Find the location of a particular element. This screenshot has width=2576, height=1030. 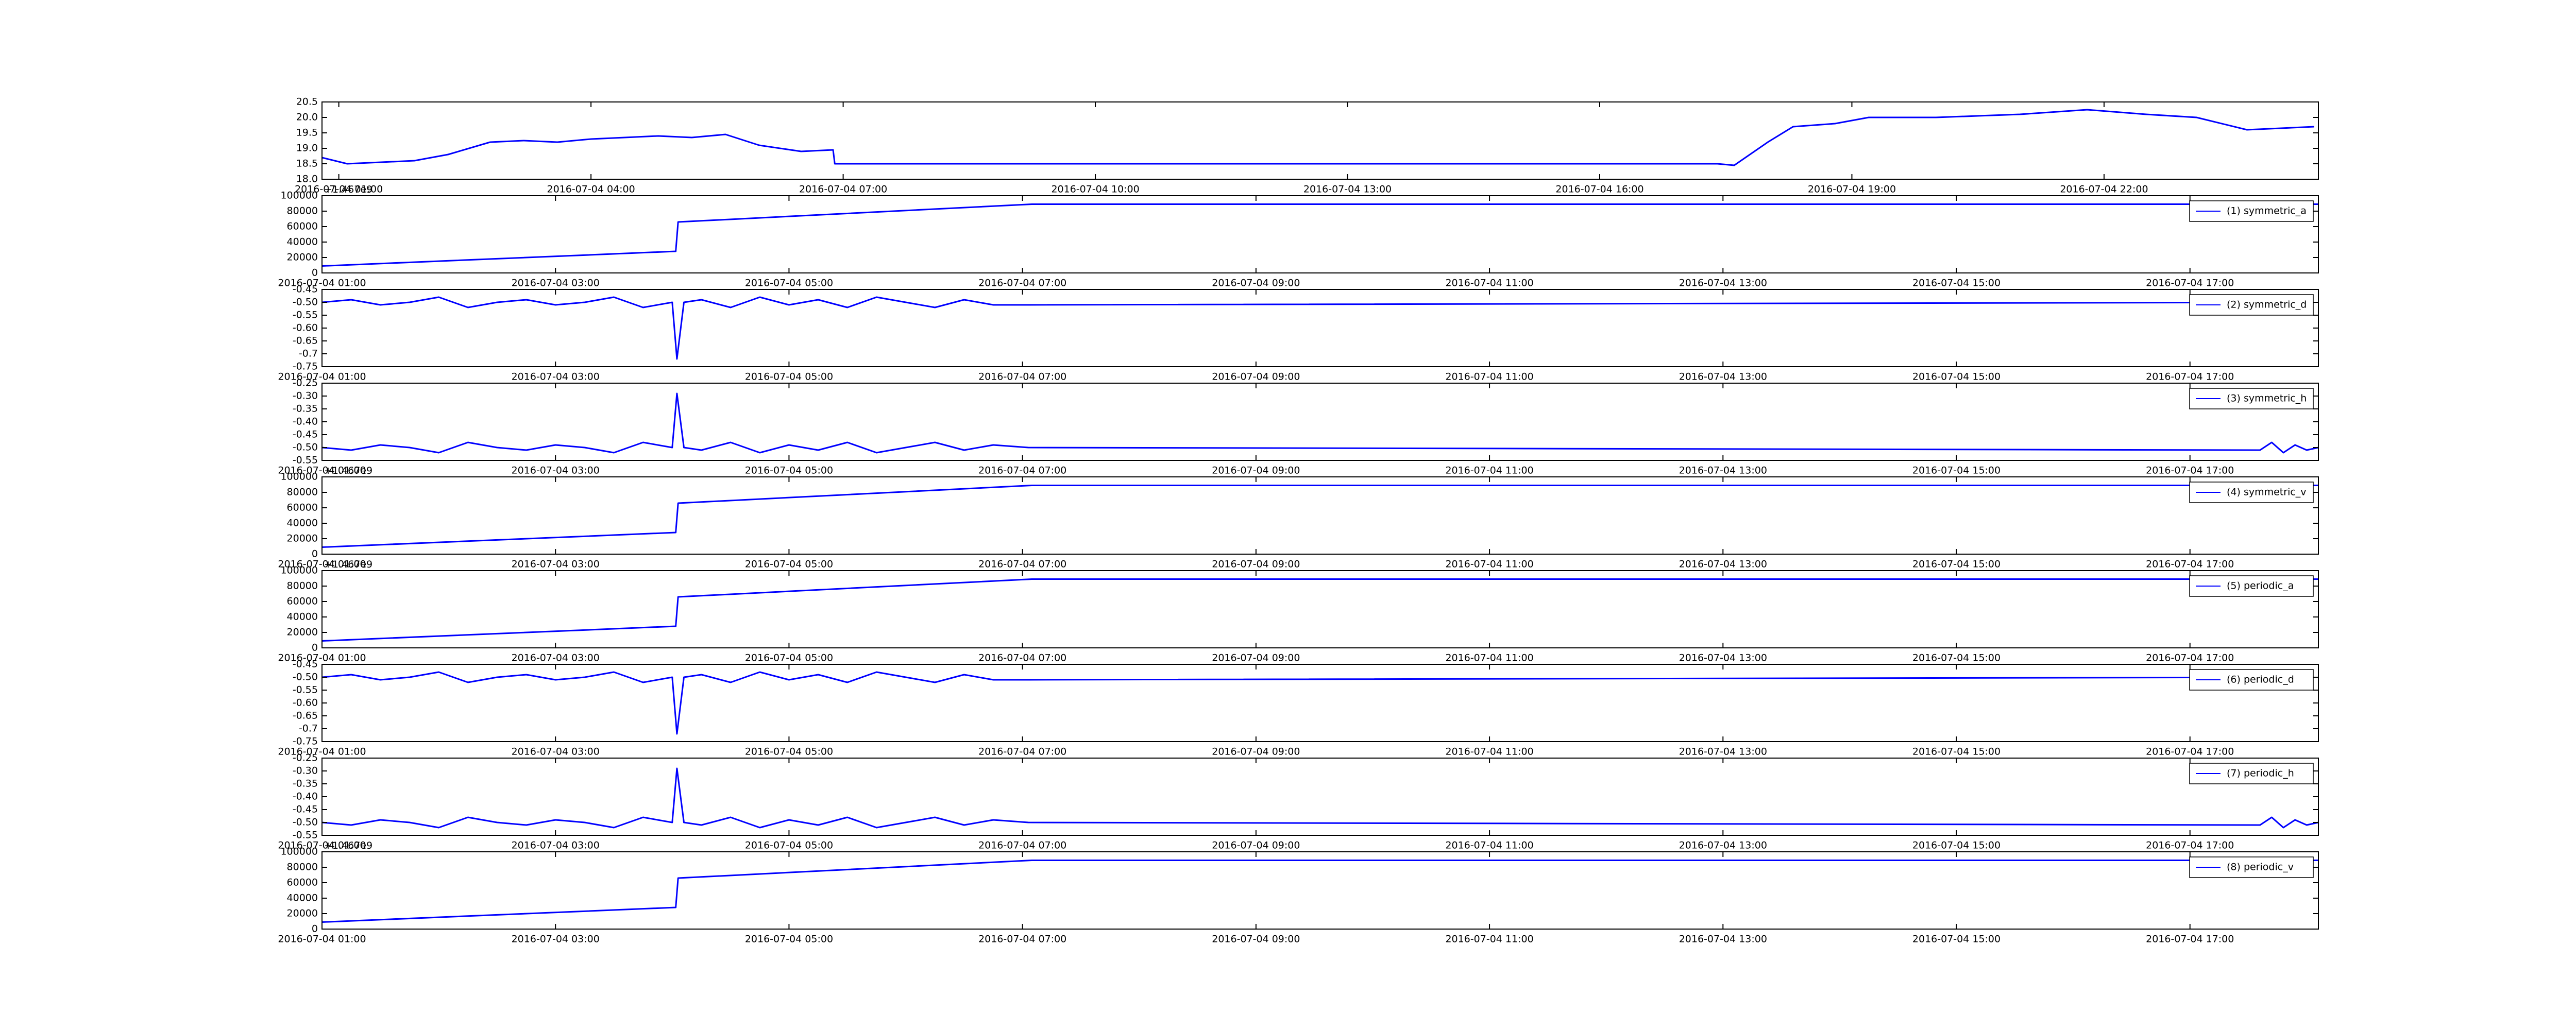

y-tick-label: -0.50 is located at coordinates (305, 677).